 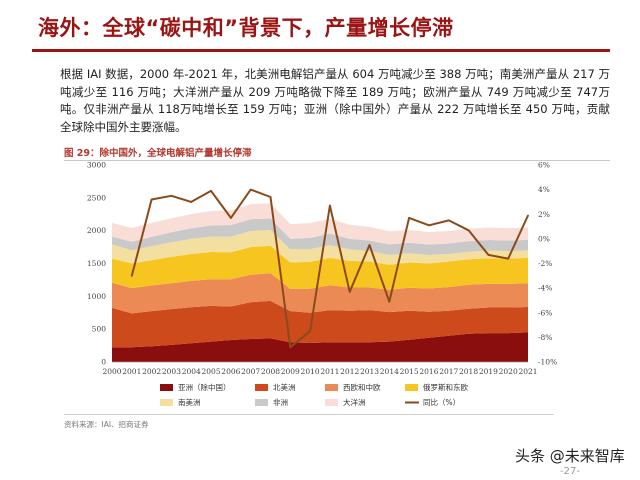 What do you see at coordinates (570, 456) in the screenshot?
I see `watermark: 头条 @未来智库` at bounding box center [570, 456].